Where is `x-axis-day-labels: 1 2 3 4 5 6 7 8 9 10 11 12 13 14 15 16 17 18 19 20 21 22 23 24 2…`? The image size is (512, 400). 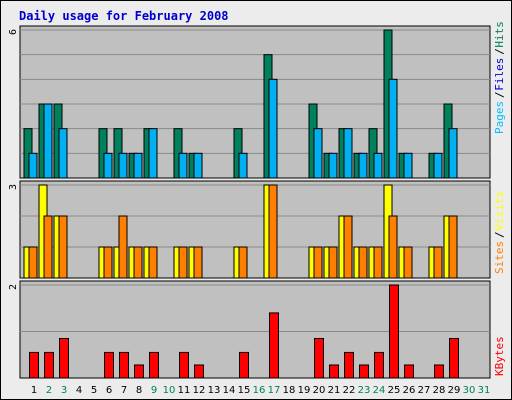 x-axis-day-labels: 1 2 3 4 5 6 7 8 9 10 11 12 13 14 15 16 17 18 19 20 21 22 23 24 2… is located at coordinates (261, 390).